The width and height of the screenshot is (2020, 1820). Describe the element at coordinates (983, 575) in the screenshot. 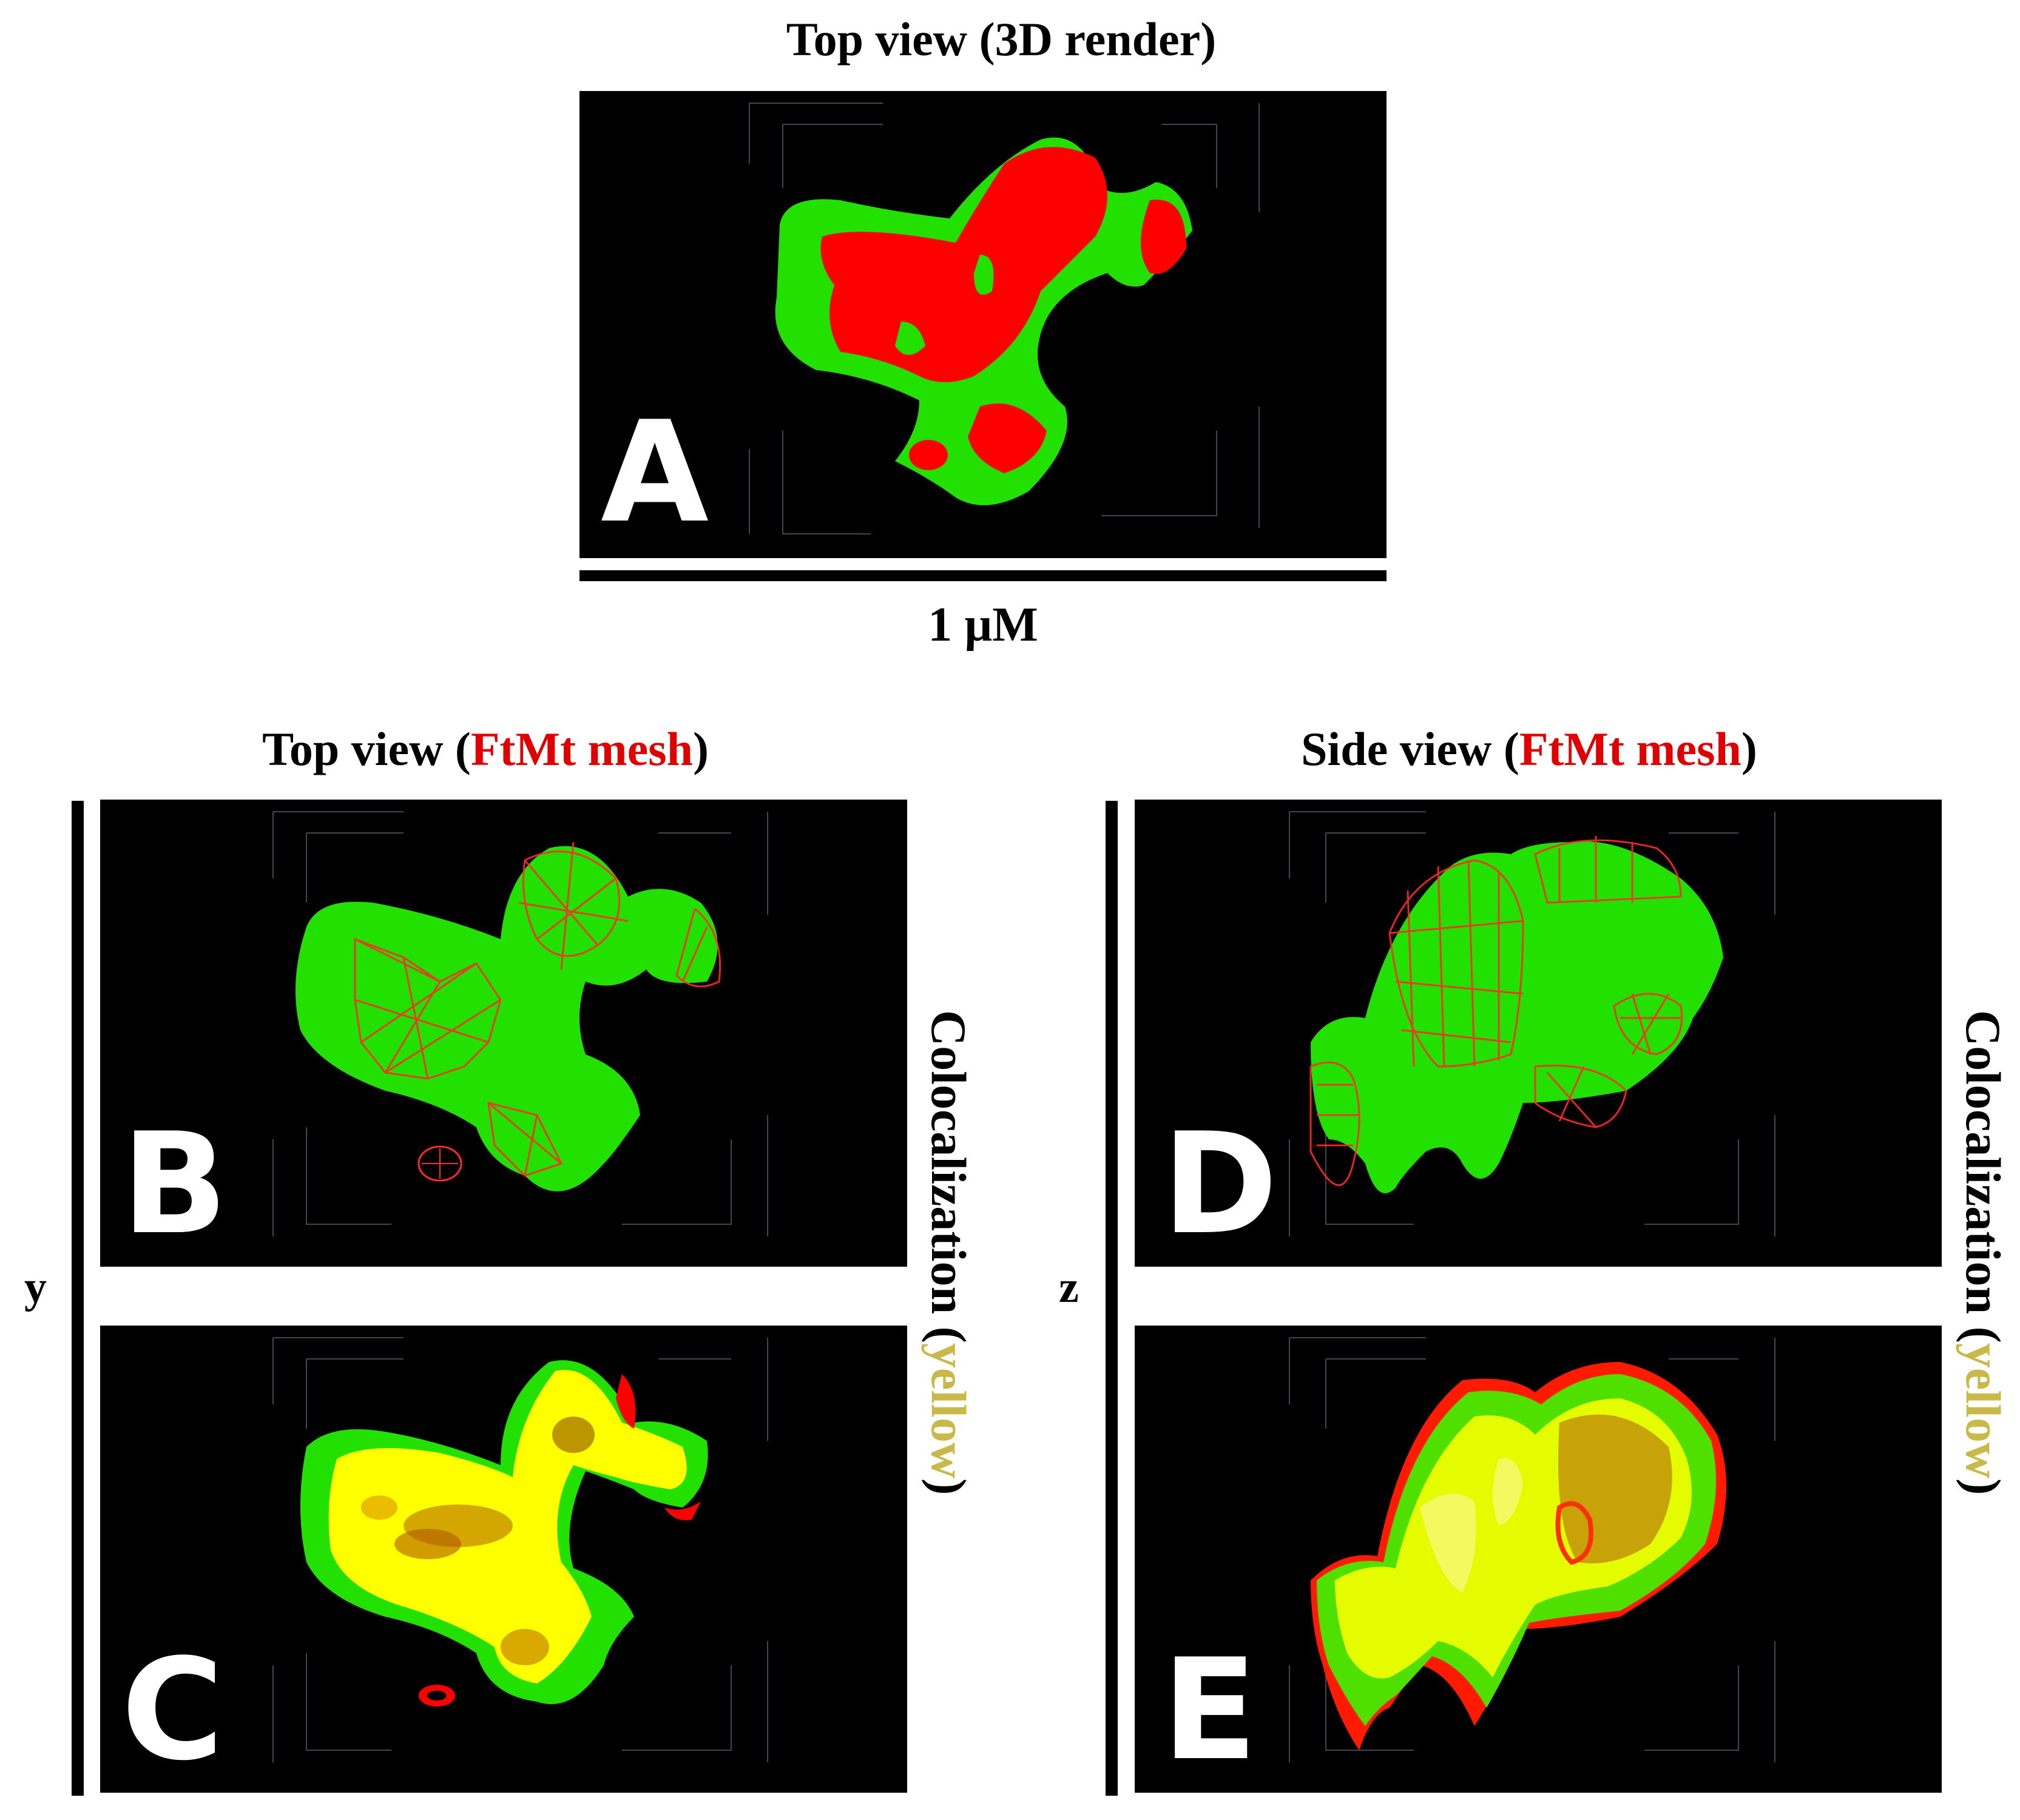

I see `scale-bar` at that location.